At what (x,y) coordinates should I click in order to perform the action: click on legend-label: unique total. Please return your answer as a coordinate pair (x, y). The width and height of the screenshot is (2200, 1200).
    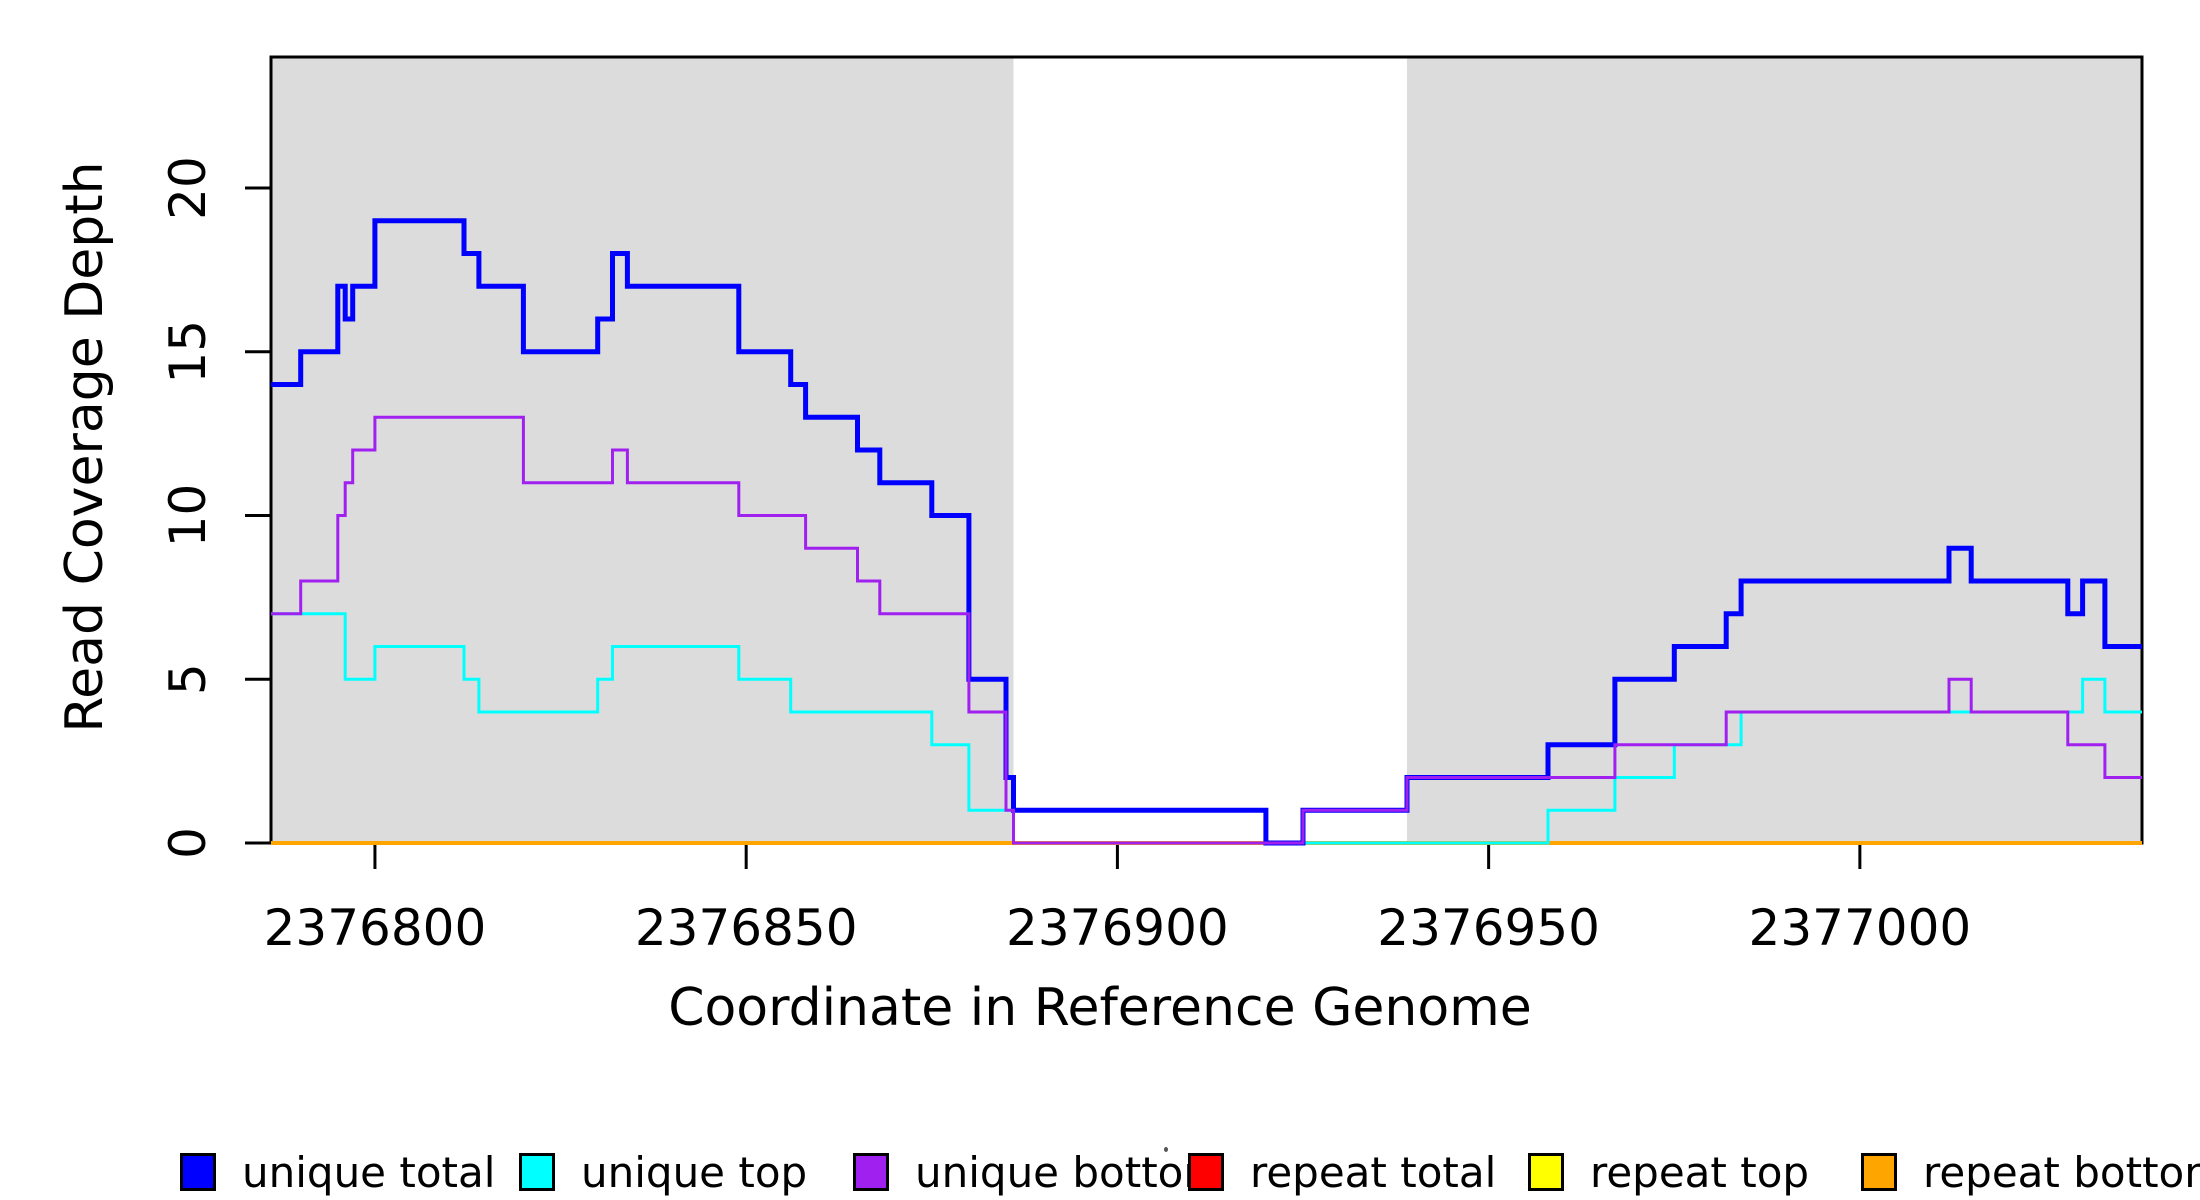
    Looking at the image, I should click on (369, 1172).